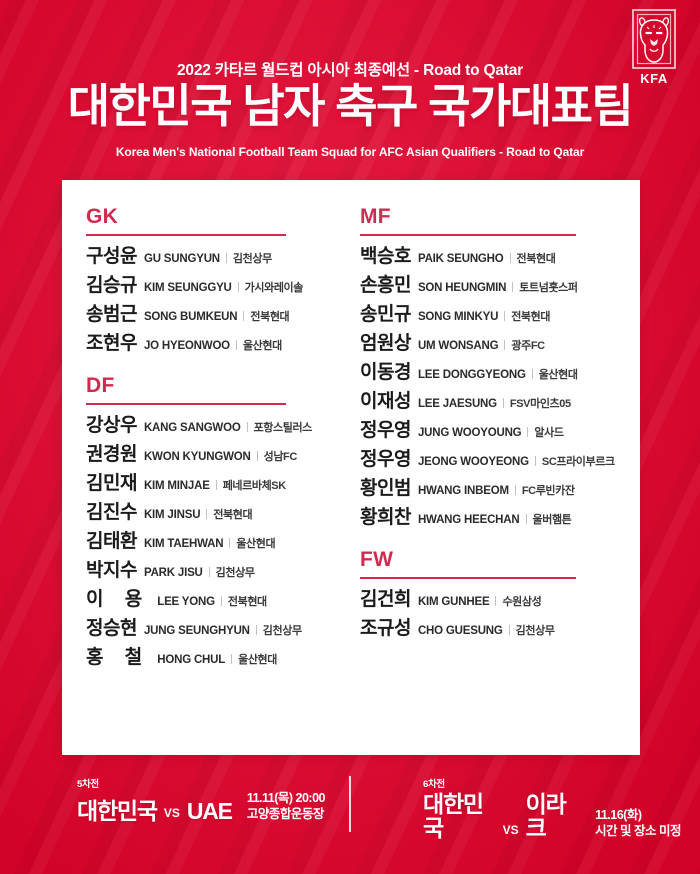  Describe the element at coordinates (118, 657) in the screenshot. I see `player-name-kr: 홍 철` at that location.